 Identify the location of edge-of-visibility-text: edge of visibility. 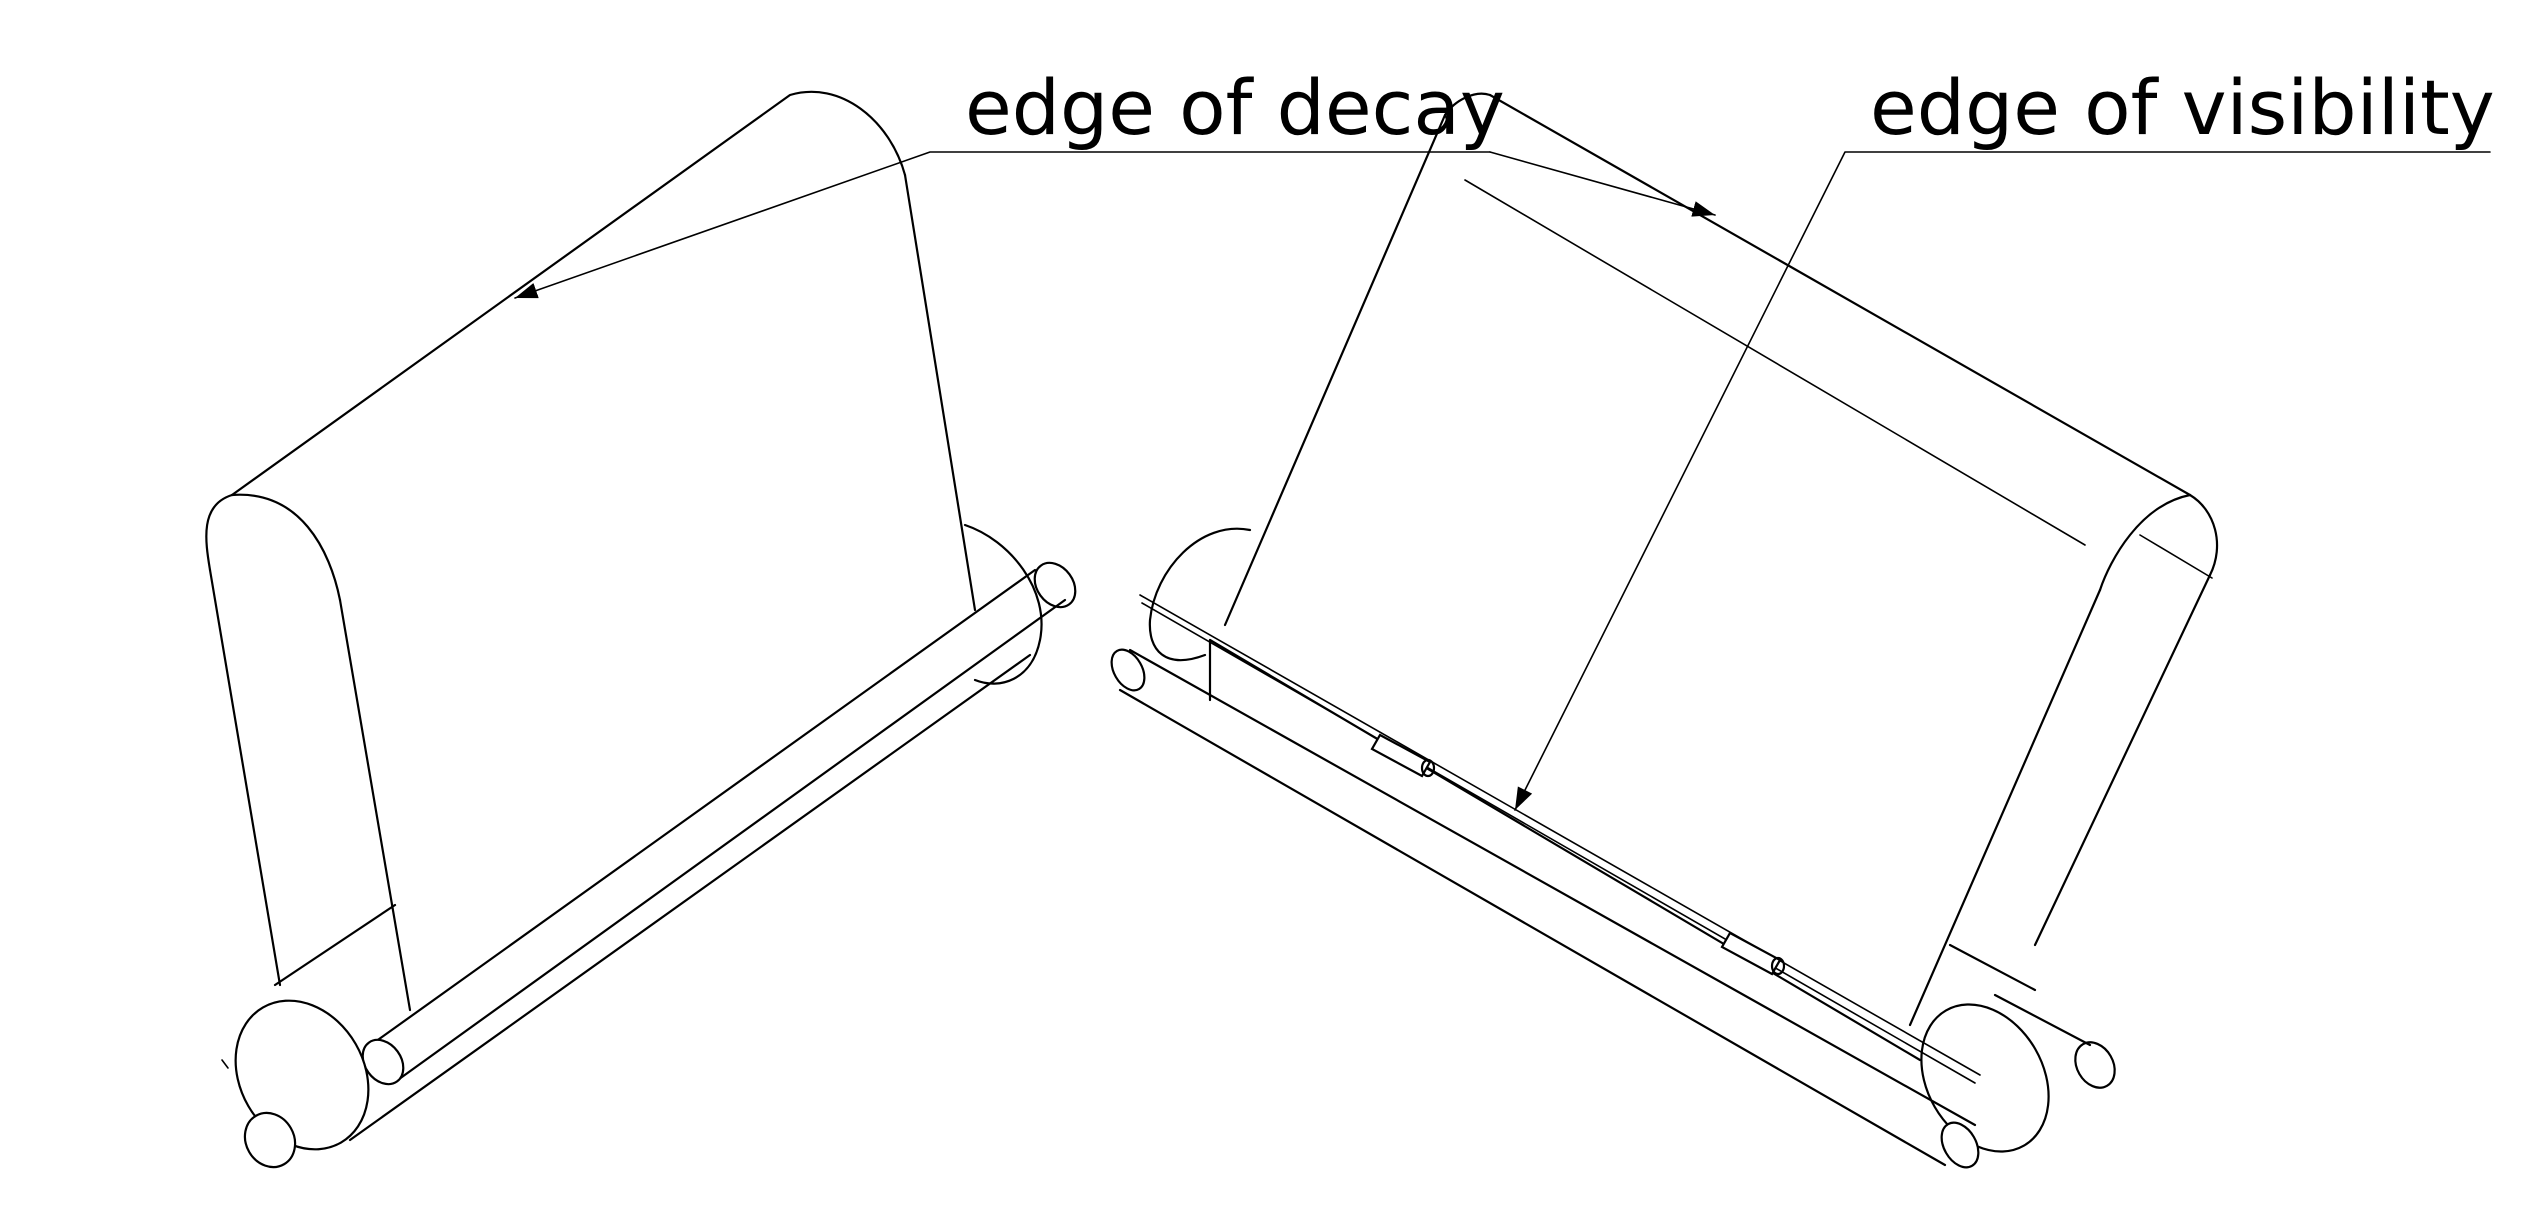
(2182, 107).